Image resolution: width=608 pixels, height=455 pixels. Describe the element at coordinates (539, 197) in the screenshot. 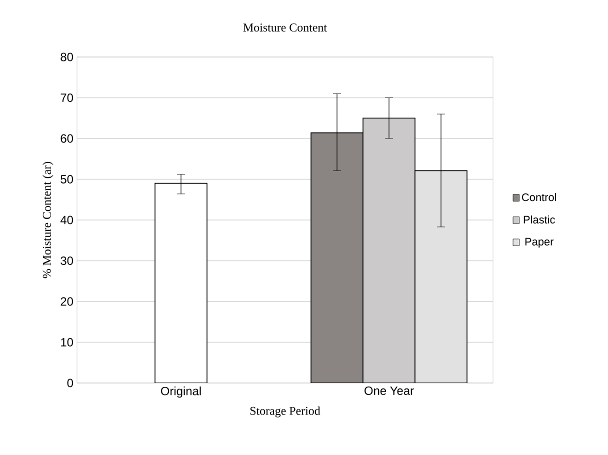

I see `legend-label: Control` at that location.